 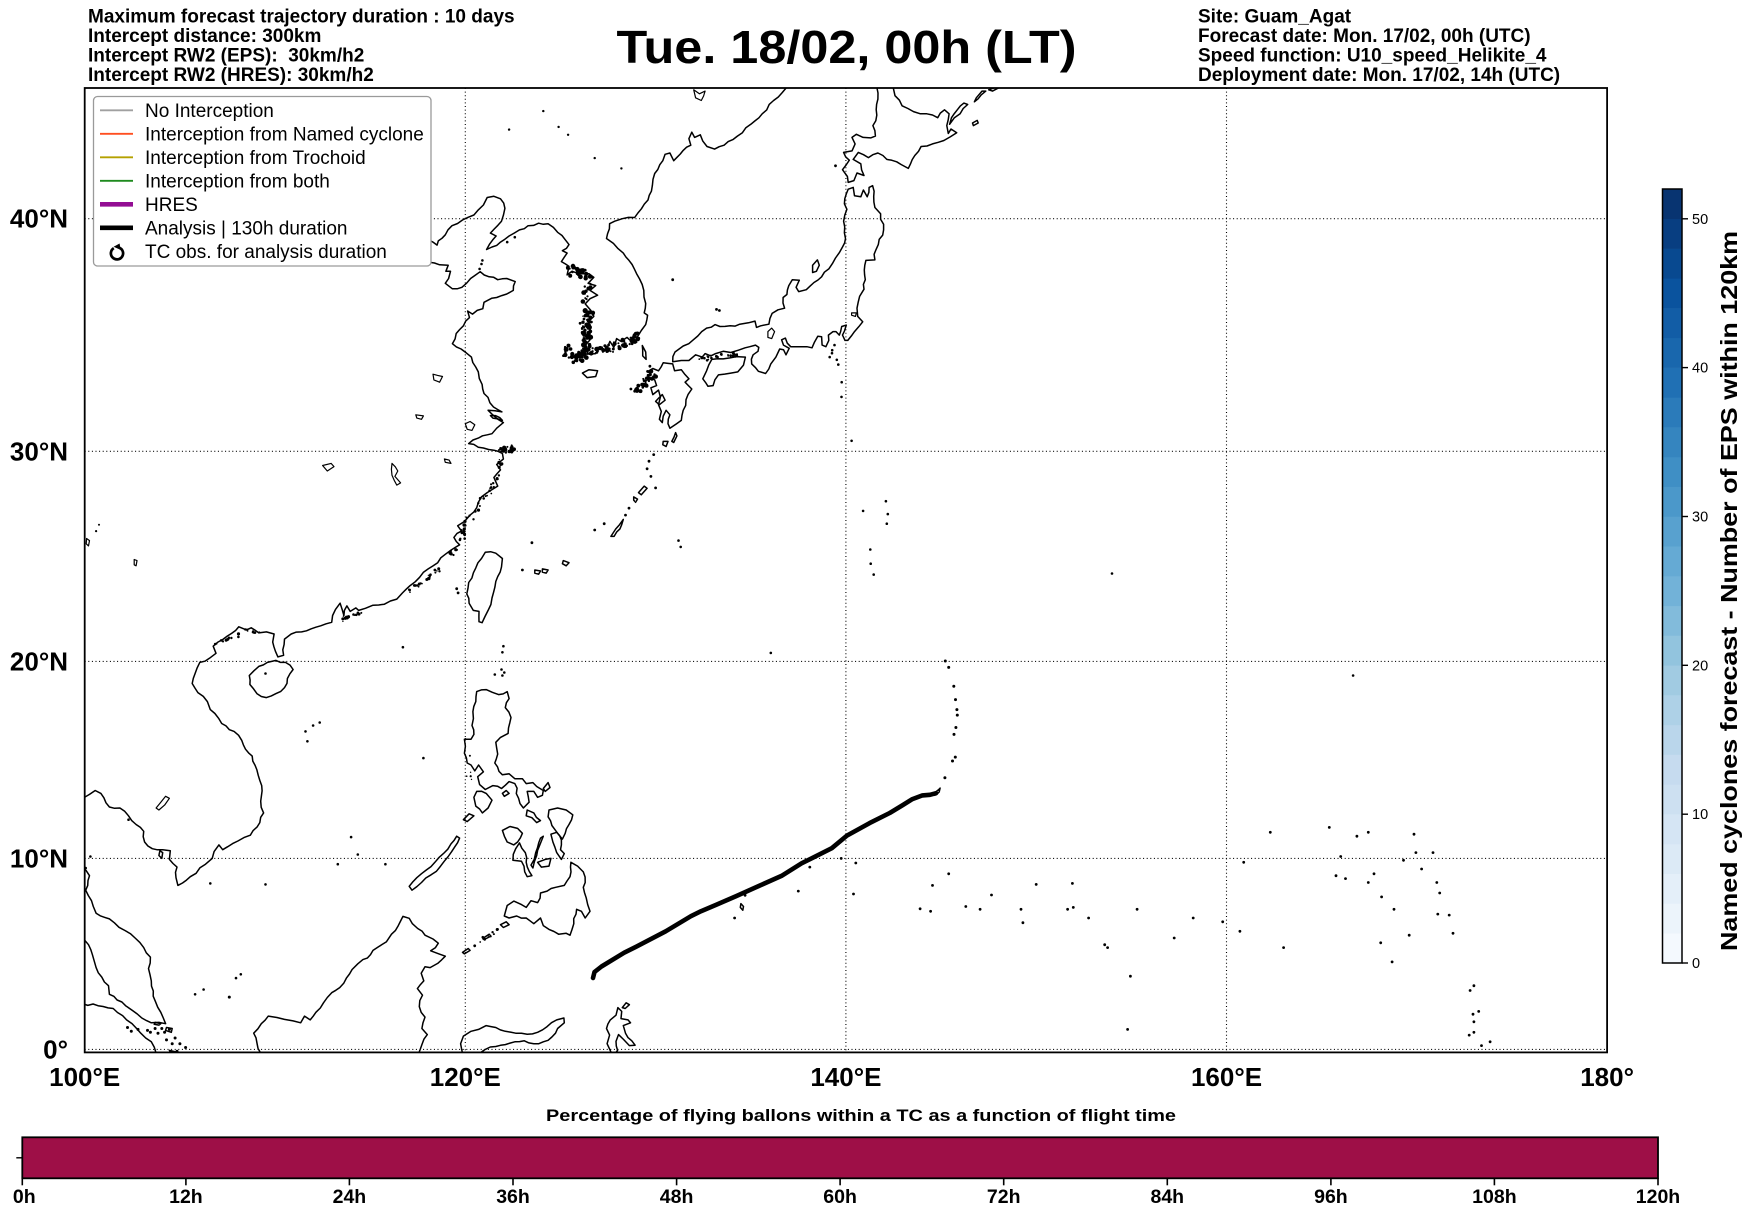 What do you see at coordinates (84, 1077) in the screenshot?
I see `svg-text: 100°E` at bounding box center [84, 1077].